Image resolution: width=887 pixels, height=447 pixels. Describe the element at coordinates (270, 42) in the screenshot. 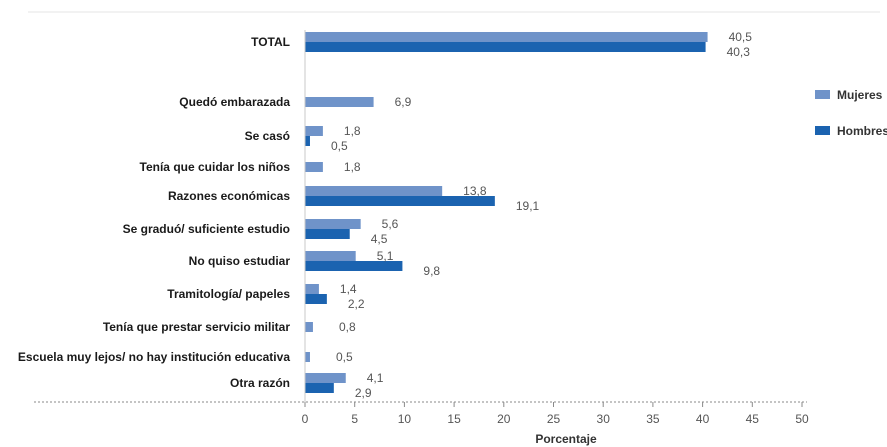

I see `category-label-total: TOTAL` at that location.